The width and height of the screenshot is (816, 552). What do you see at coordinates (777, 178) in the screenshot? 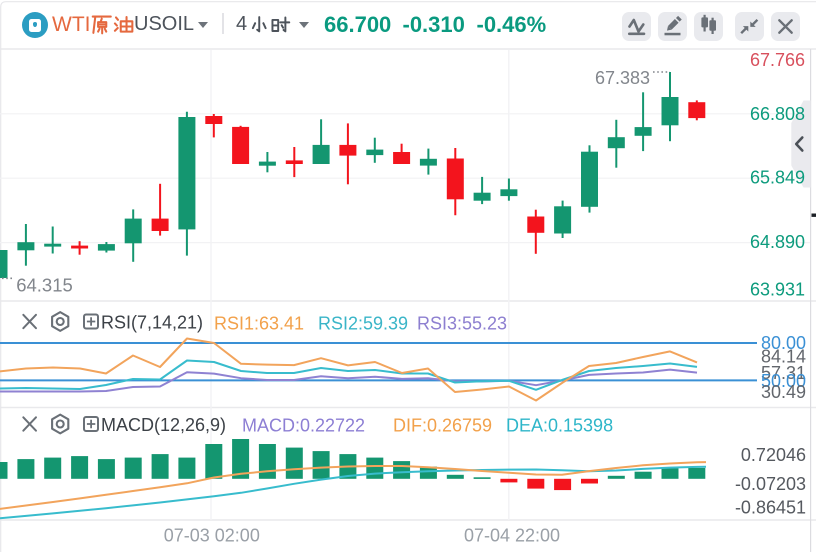
I see `svg-text: 65.849` at bounding box center [777, 178].